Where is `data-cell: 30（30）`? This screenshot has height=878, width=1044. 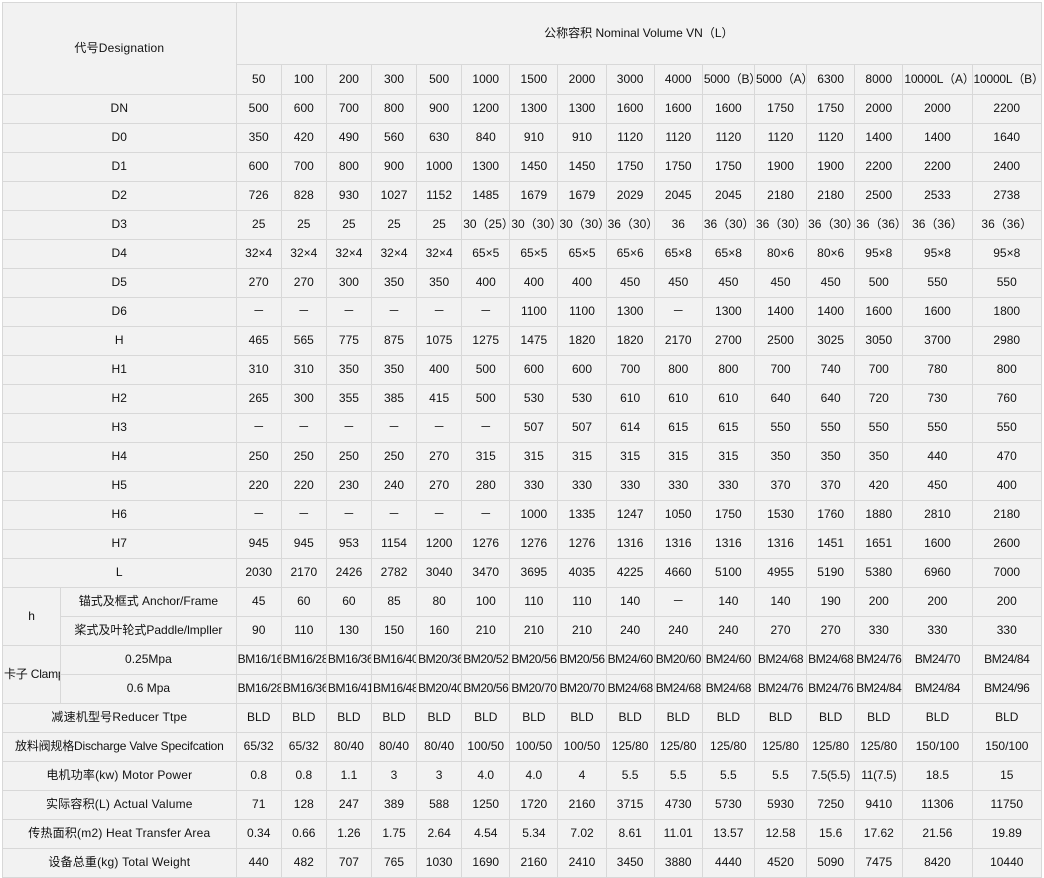 data-cell: 30（30） is located at coordinates (534, 225).